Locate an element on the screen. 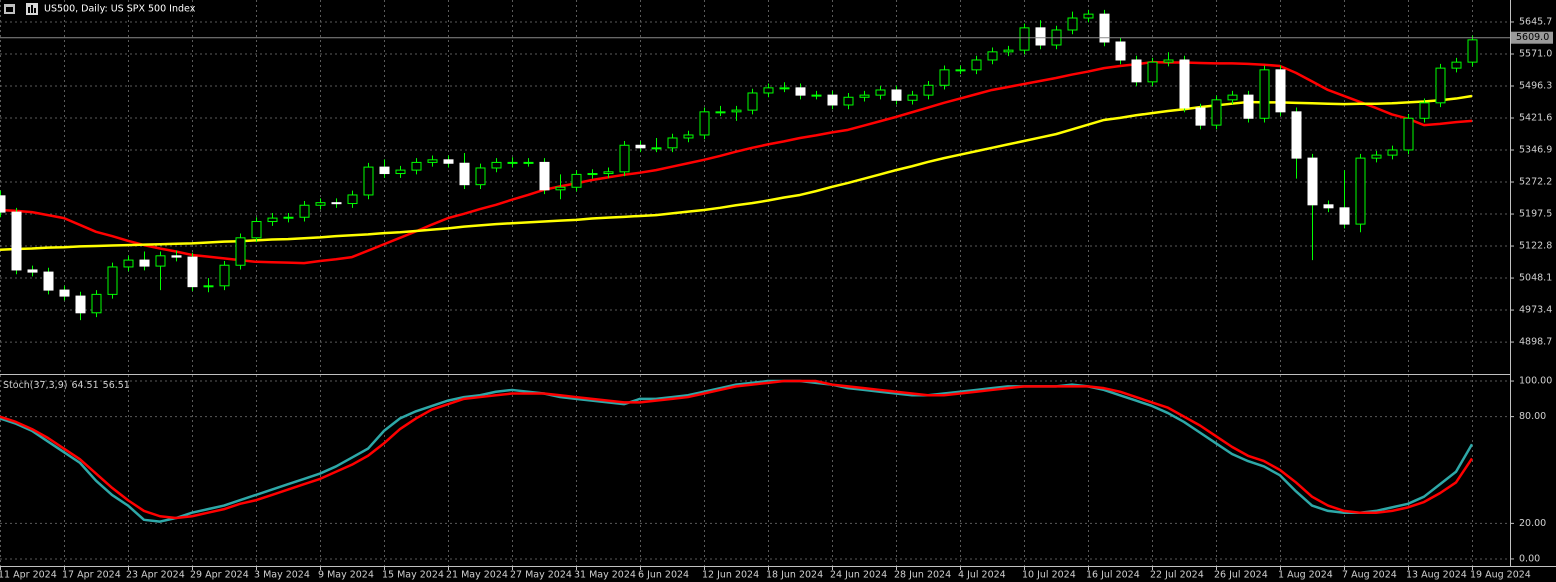 This screenshot has width=1556, height=582. indicator-reading: Stoch(37,3,9) is located at coordinates (35, 385).